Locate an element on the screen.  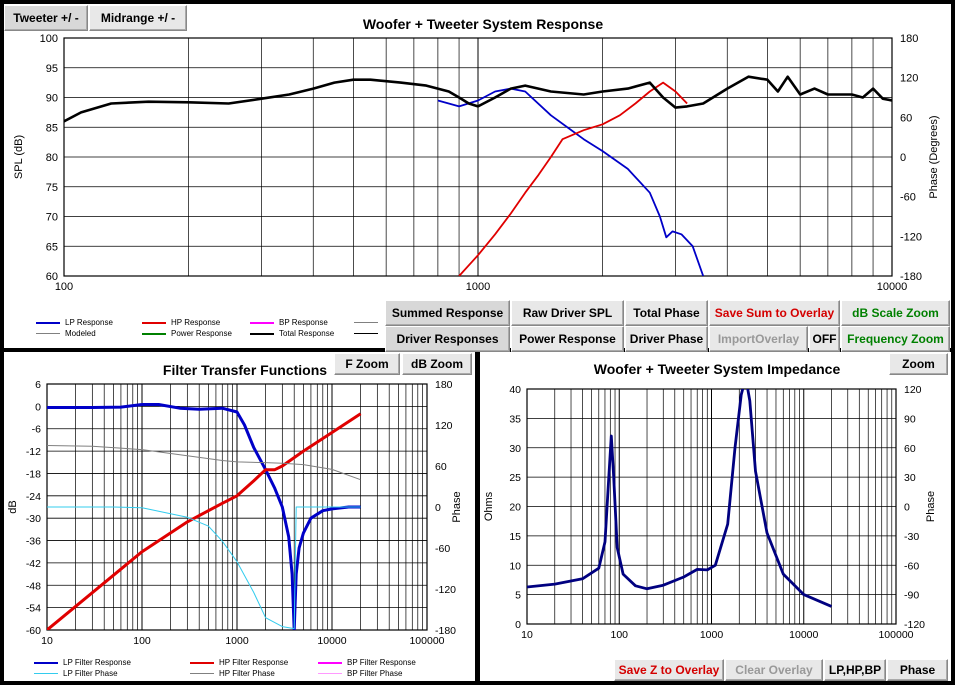
y-tick-label: 95 is located at coordinates (52, 69).